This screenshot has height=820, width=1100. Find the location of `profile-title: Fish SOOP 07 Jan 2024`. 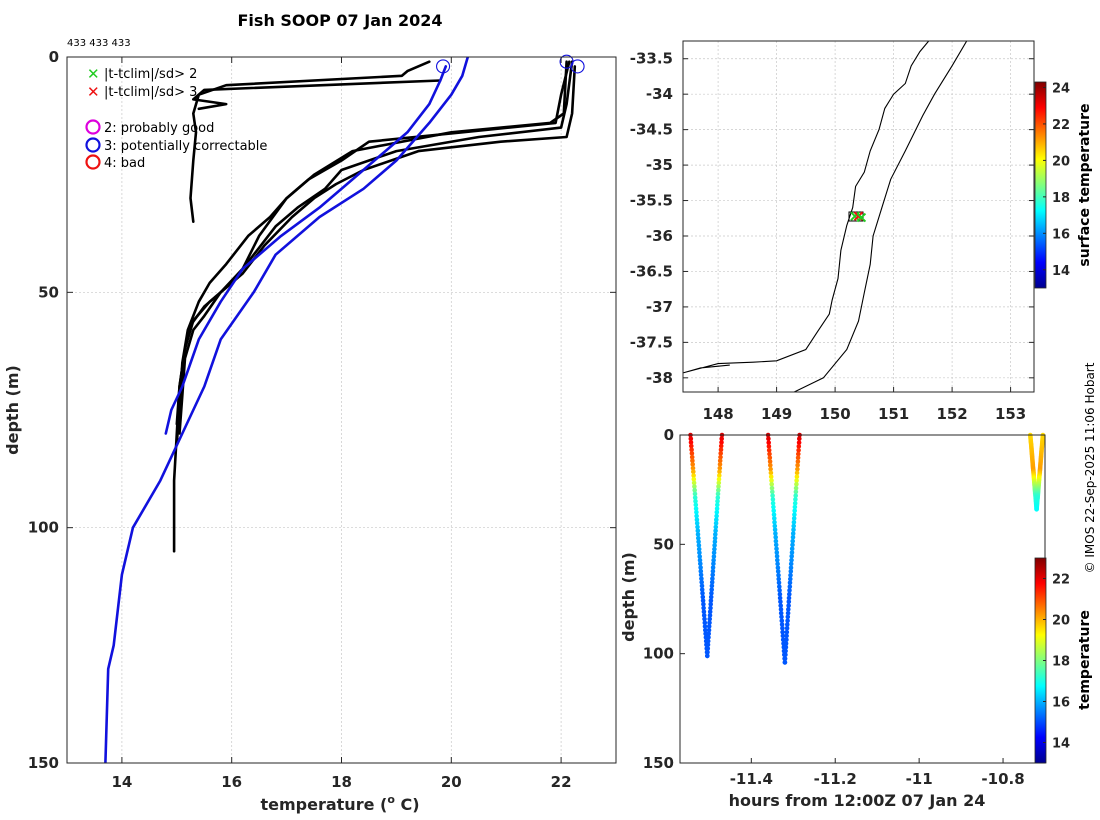

profile-title: Fish SOOP 07 Jan 2024 is located at coordinates (340, 20).